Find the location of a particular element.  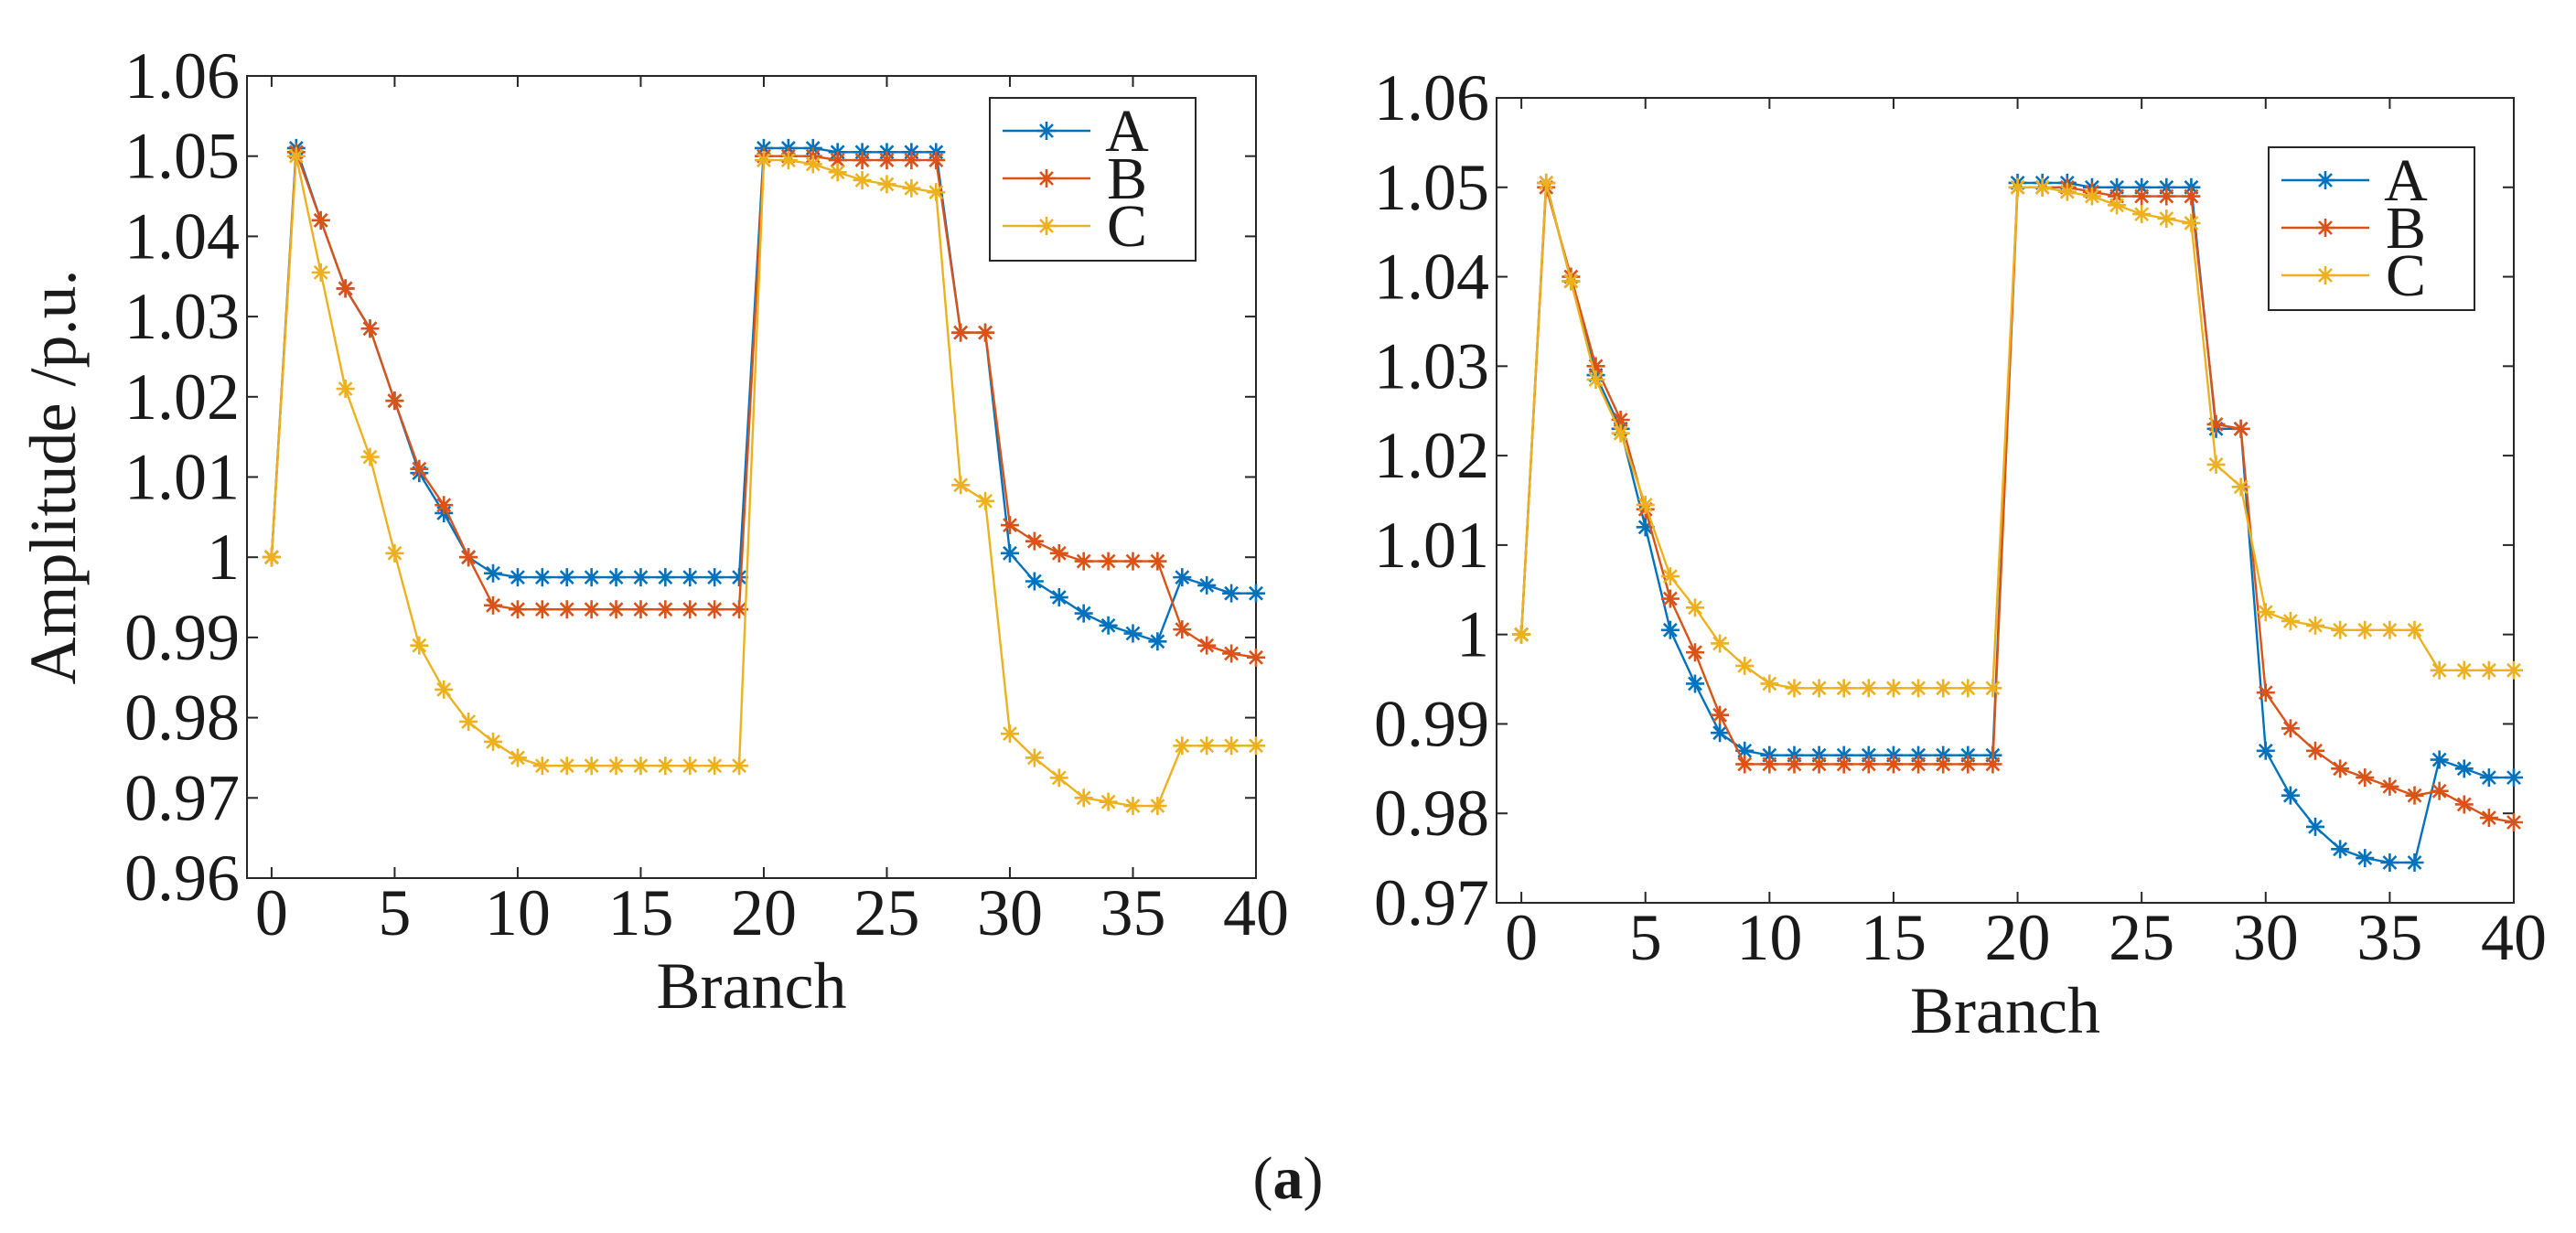

y-tick-label: 1 is located at coordinates (223, 557).